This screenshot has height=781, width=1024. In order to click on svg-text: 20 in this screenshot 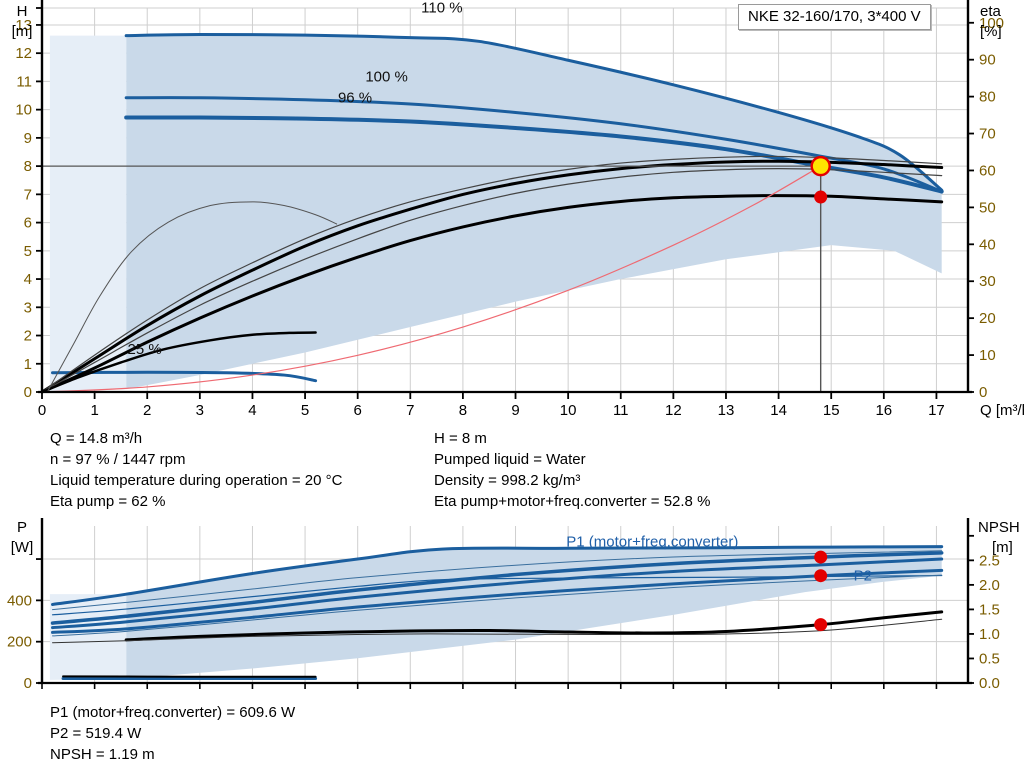, I will do `click(987, 318)`.